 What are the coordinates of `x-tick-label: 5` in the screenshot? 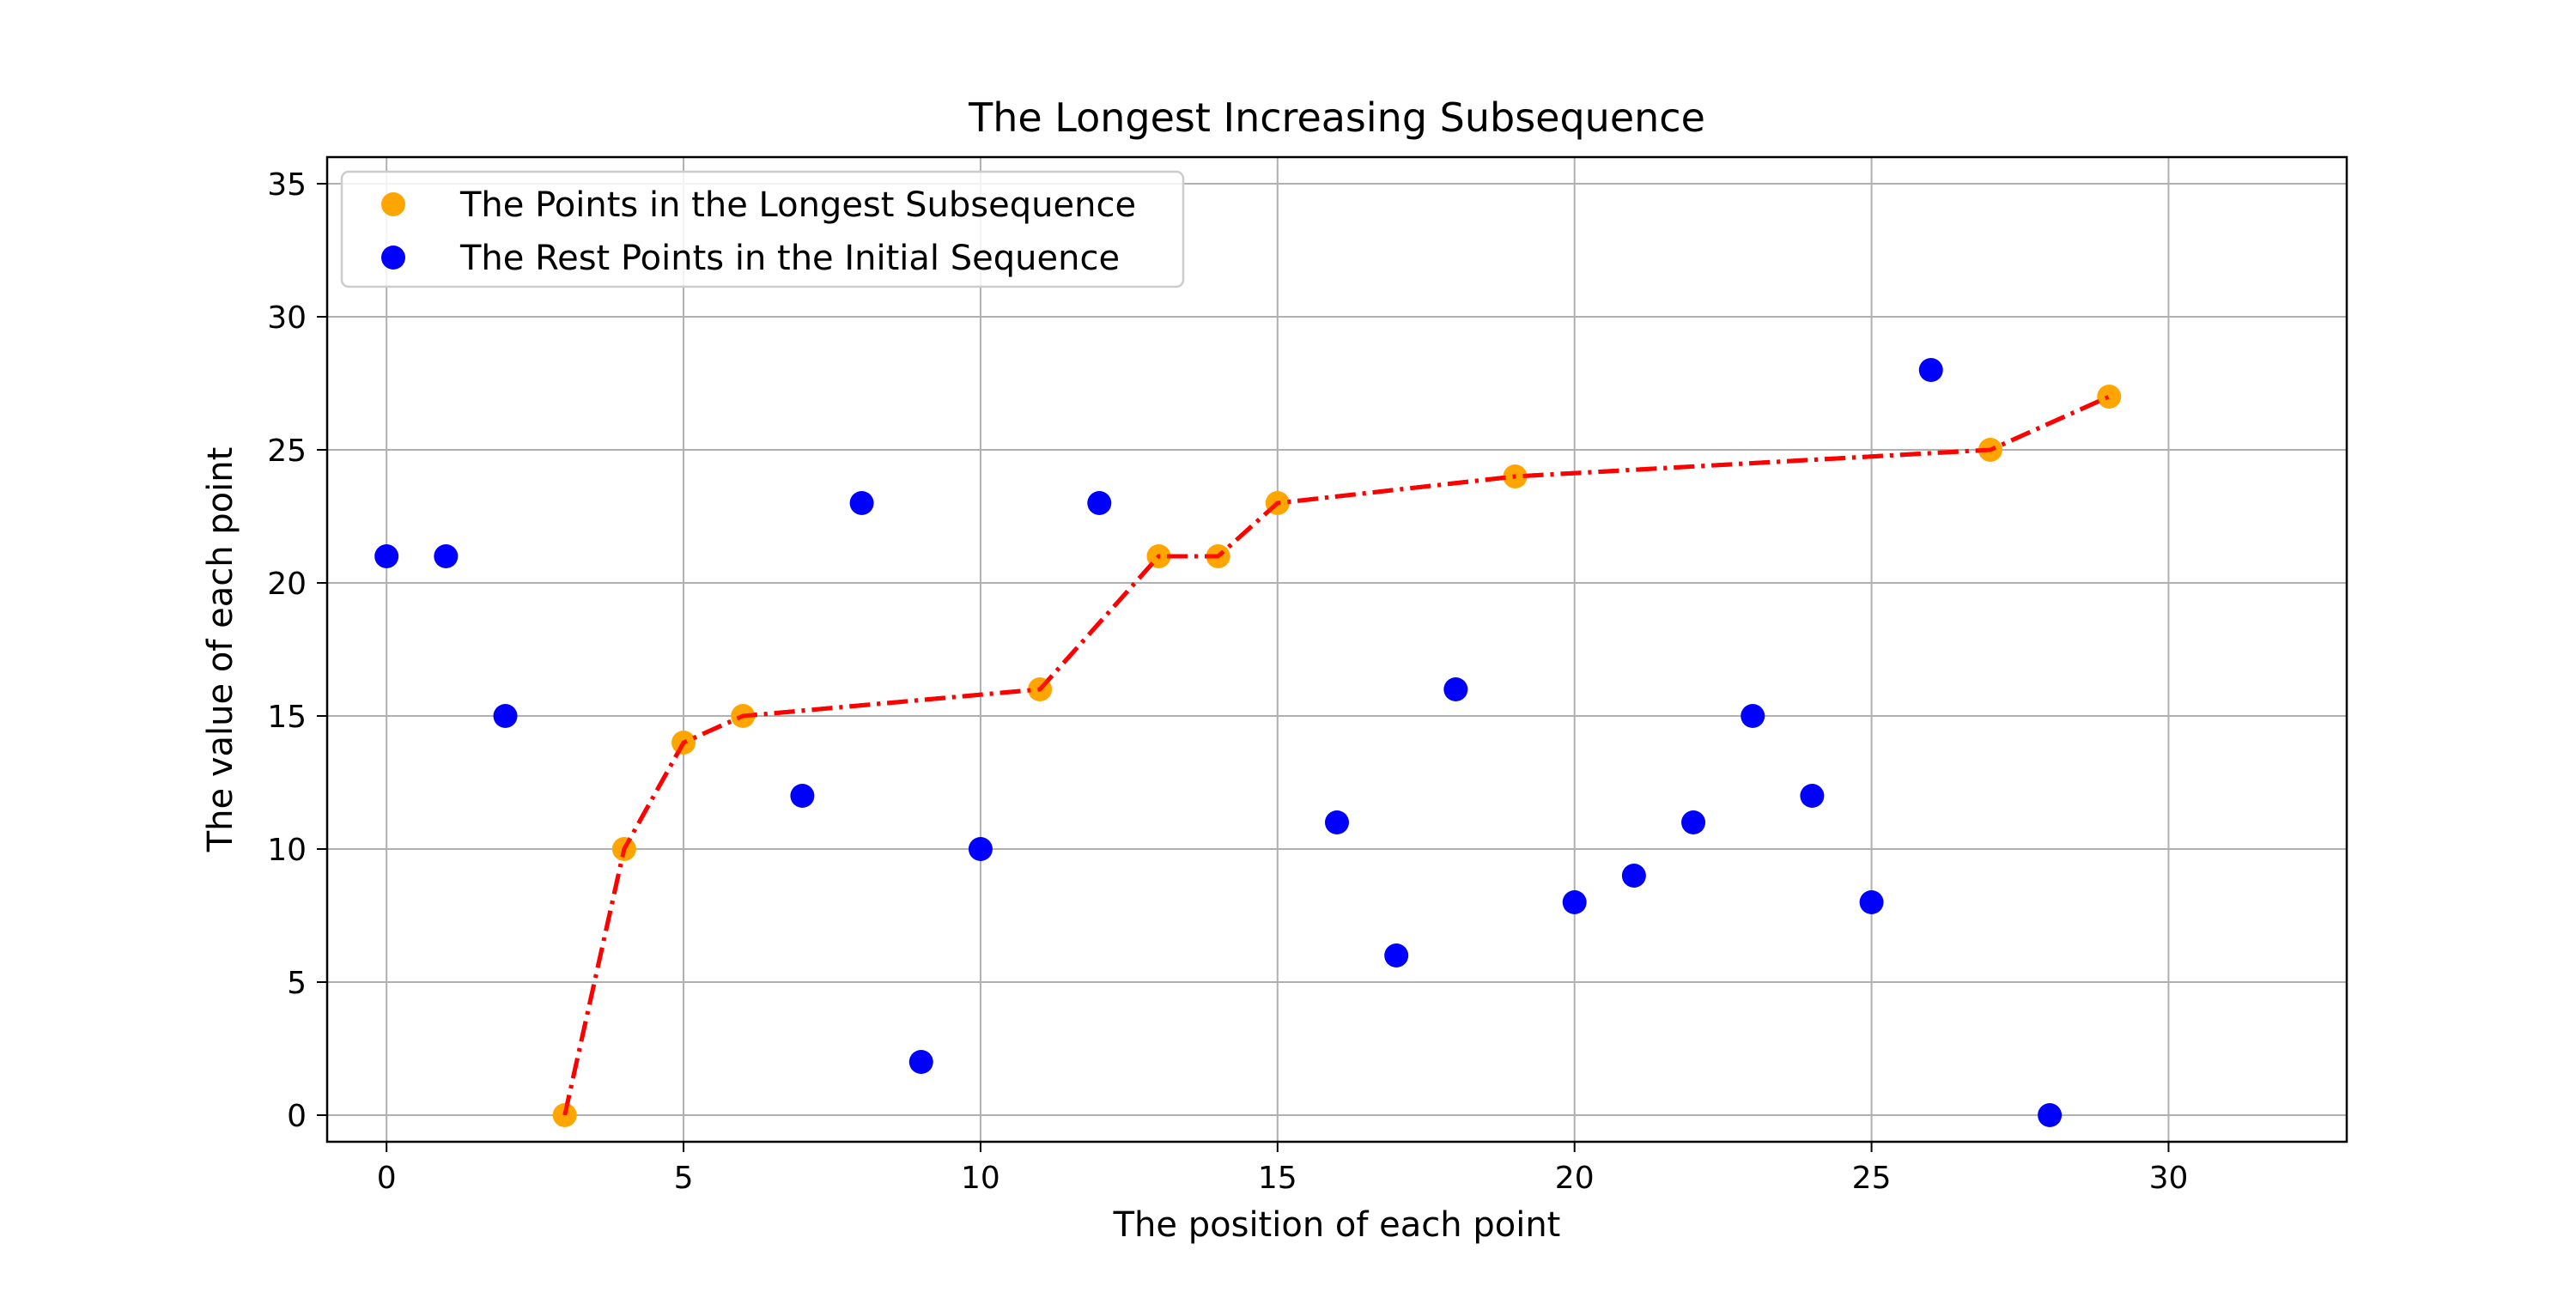 It's located at (684, 1178).